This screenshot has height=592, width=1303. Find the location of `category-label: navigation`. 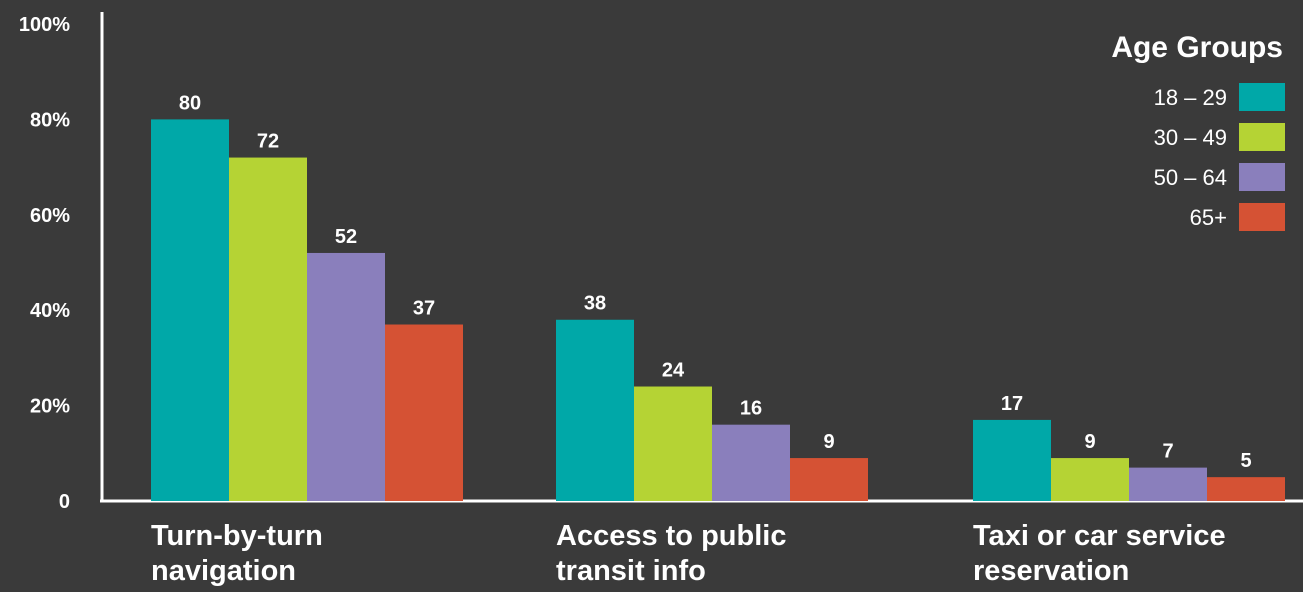

category-label: navigation is located at coordinates (223, 571).